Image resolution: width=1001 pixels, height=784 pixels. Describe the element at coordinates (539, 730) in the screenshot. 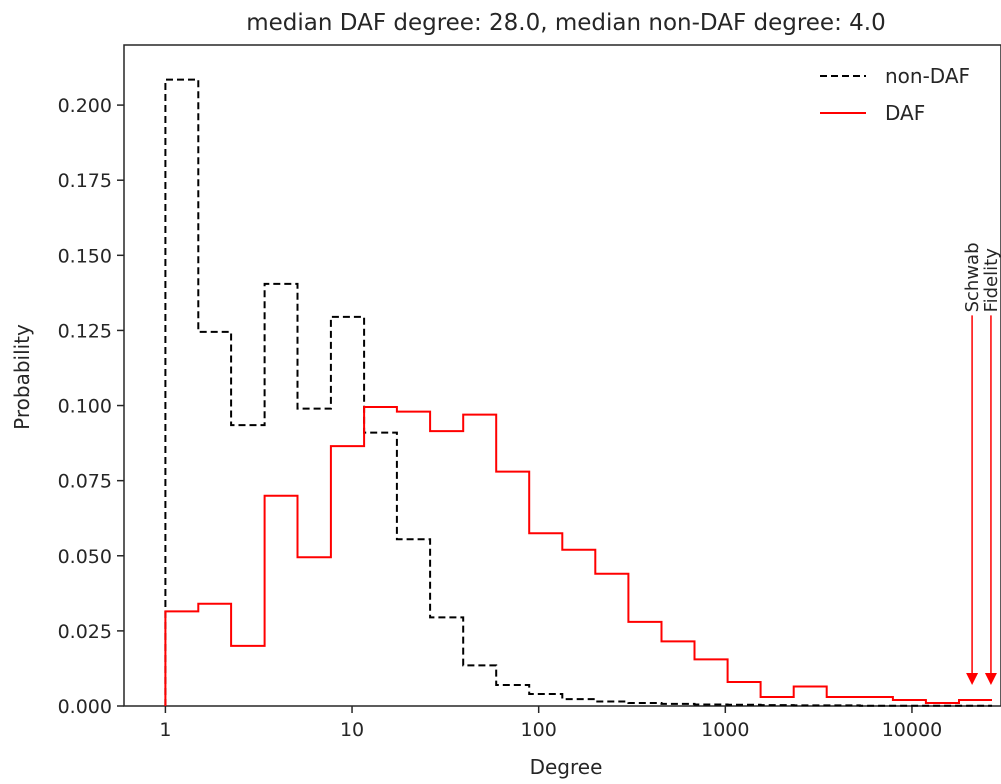

I see `x-tick-label: 100` at that location.